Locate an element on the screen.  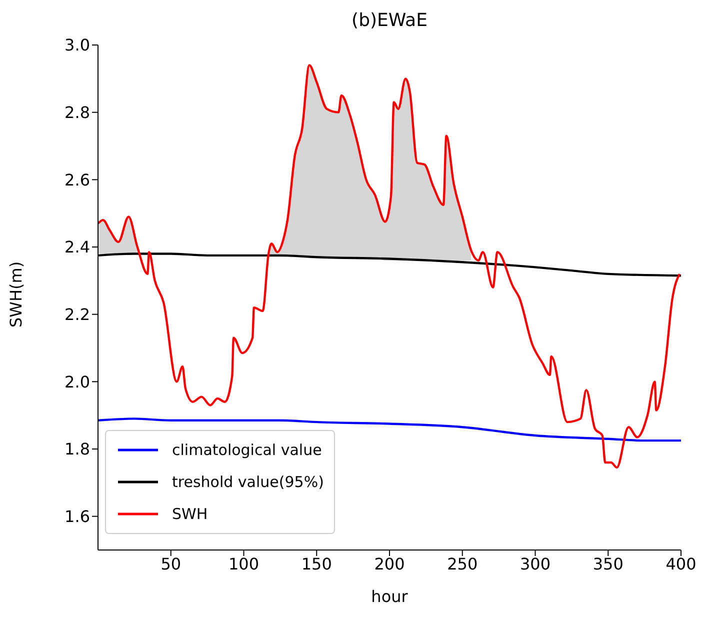
y-tick-label: 2.6 is located at coordinates (77, 180).